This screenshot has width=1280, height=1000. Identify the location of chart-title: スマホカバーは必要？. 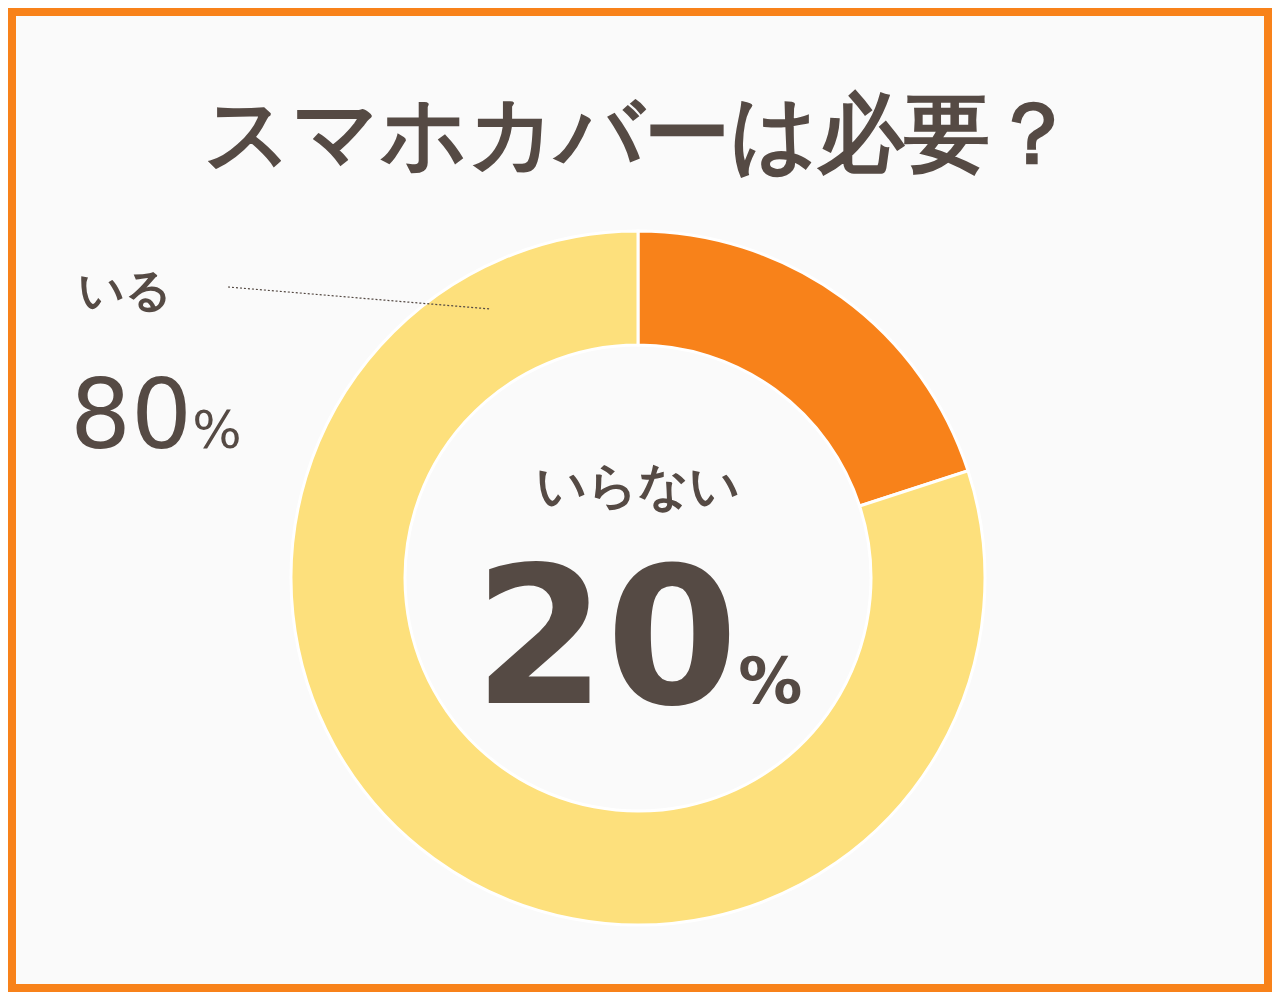
(640, 133).